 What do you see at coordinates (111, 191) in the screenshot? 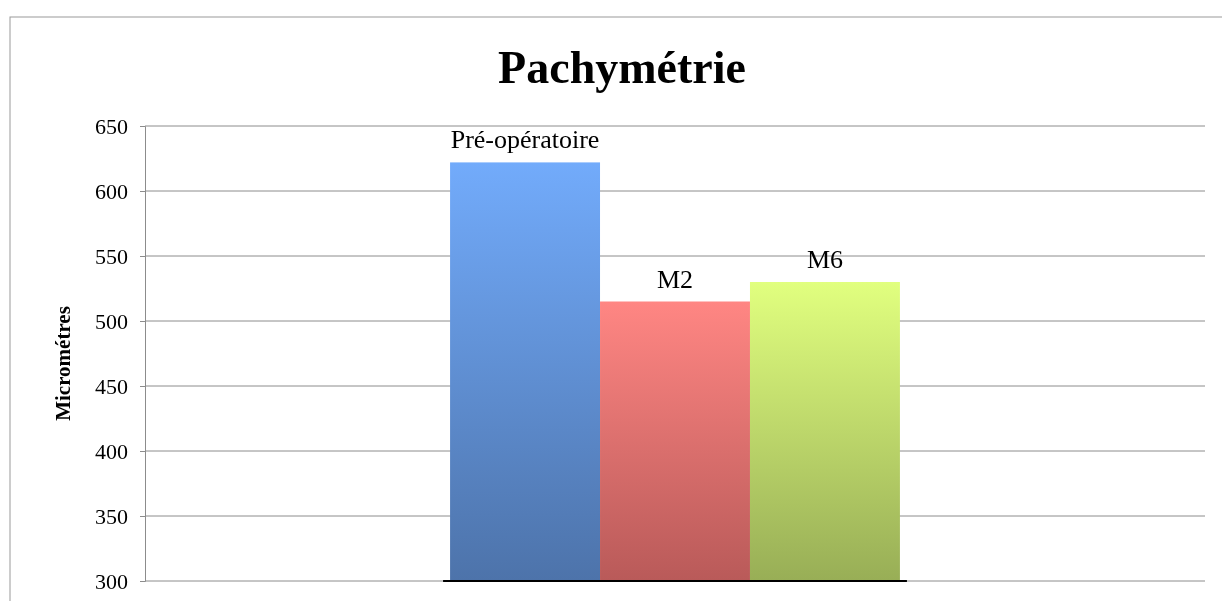
I see `y-tick-label: 600` at bounding box center [111, 191].